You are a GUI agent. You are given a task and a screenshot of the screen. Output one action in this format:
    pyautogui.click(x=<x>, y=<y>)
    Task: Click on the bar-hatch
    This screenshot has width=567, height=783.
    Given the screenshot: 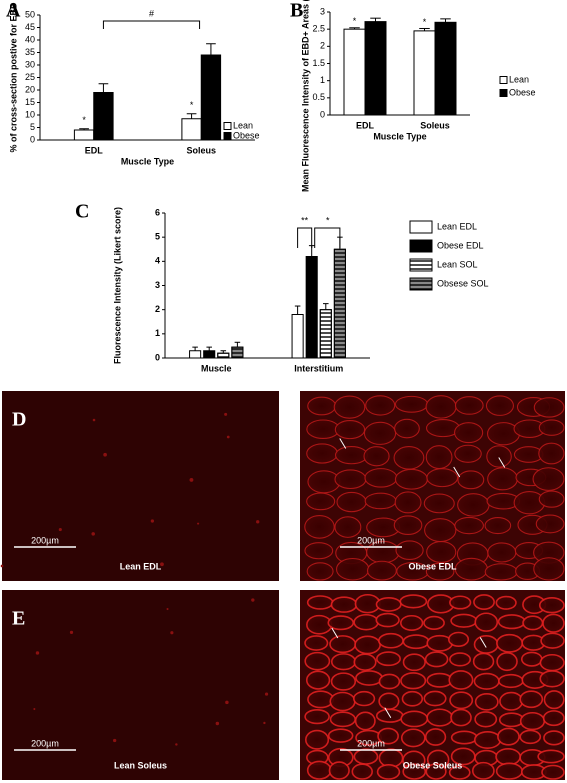 What is the action you would take?
    pyautogui.click(x=339, y=303)
    